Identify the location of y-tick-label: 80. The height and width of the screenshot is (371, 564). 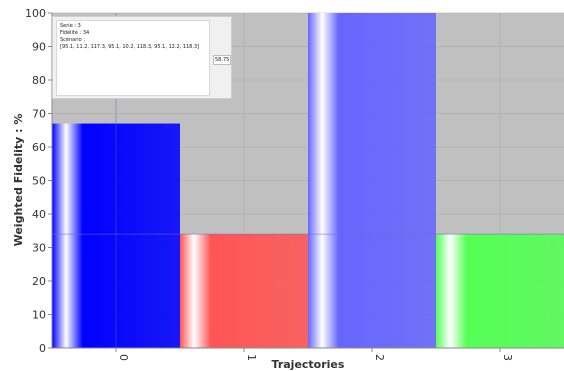
(39, 80).